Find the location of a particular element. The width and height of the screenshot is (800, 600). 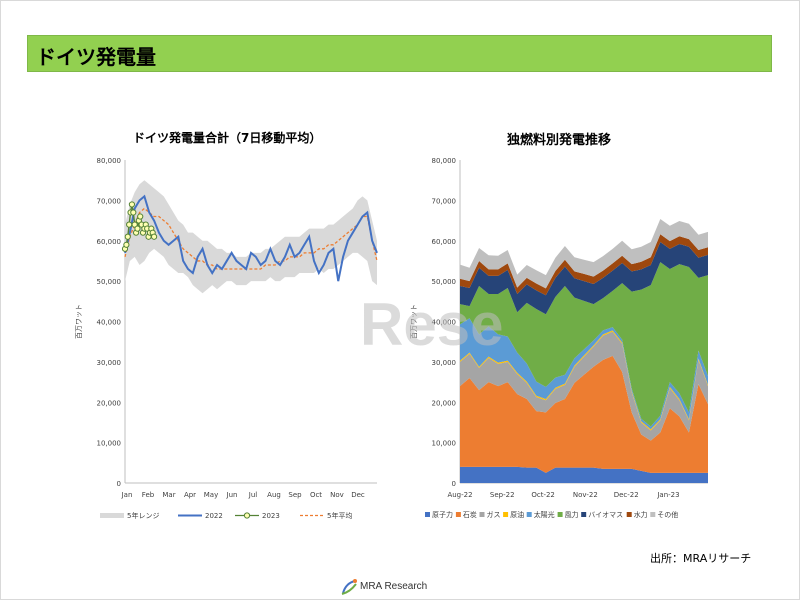

legend-label: 原子力 is located at coordinates (442, 514).